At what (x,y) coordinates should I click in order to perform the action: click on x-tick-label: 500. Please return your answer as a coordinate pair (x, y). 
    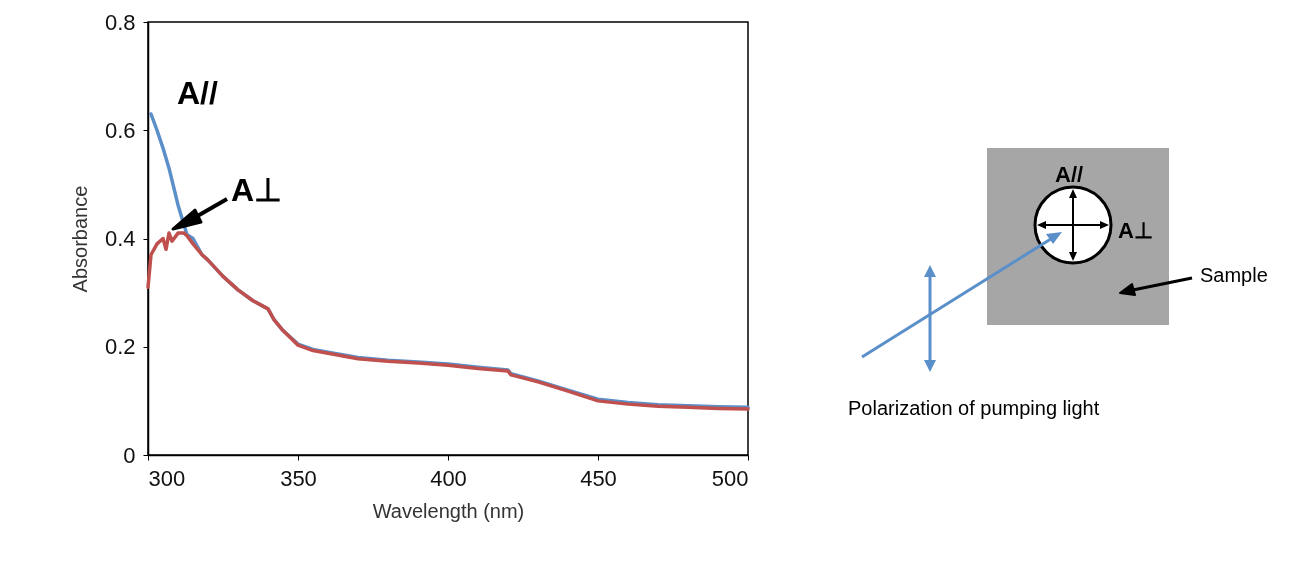
    Looking at the image, I should click on (730, 478).